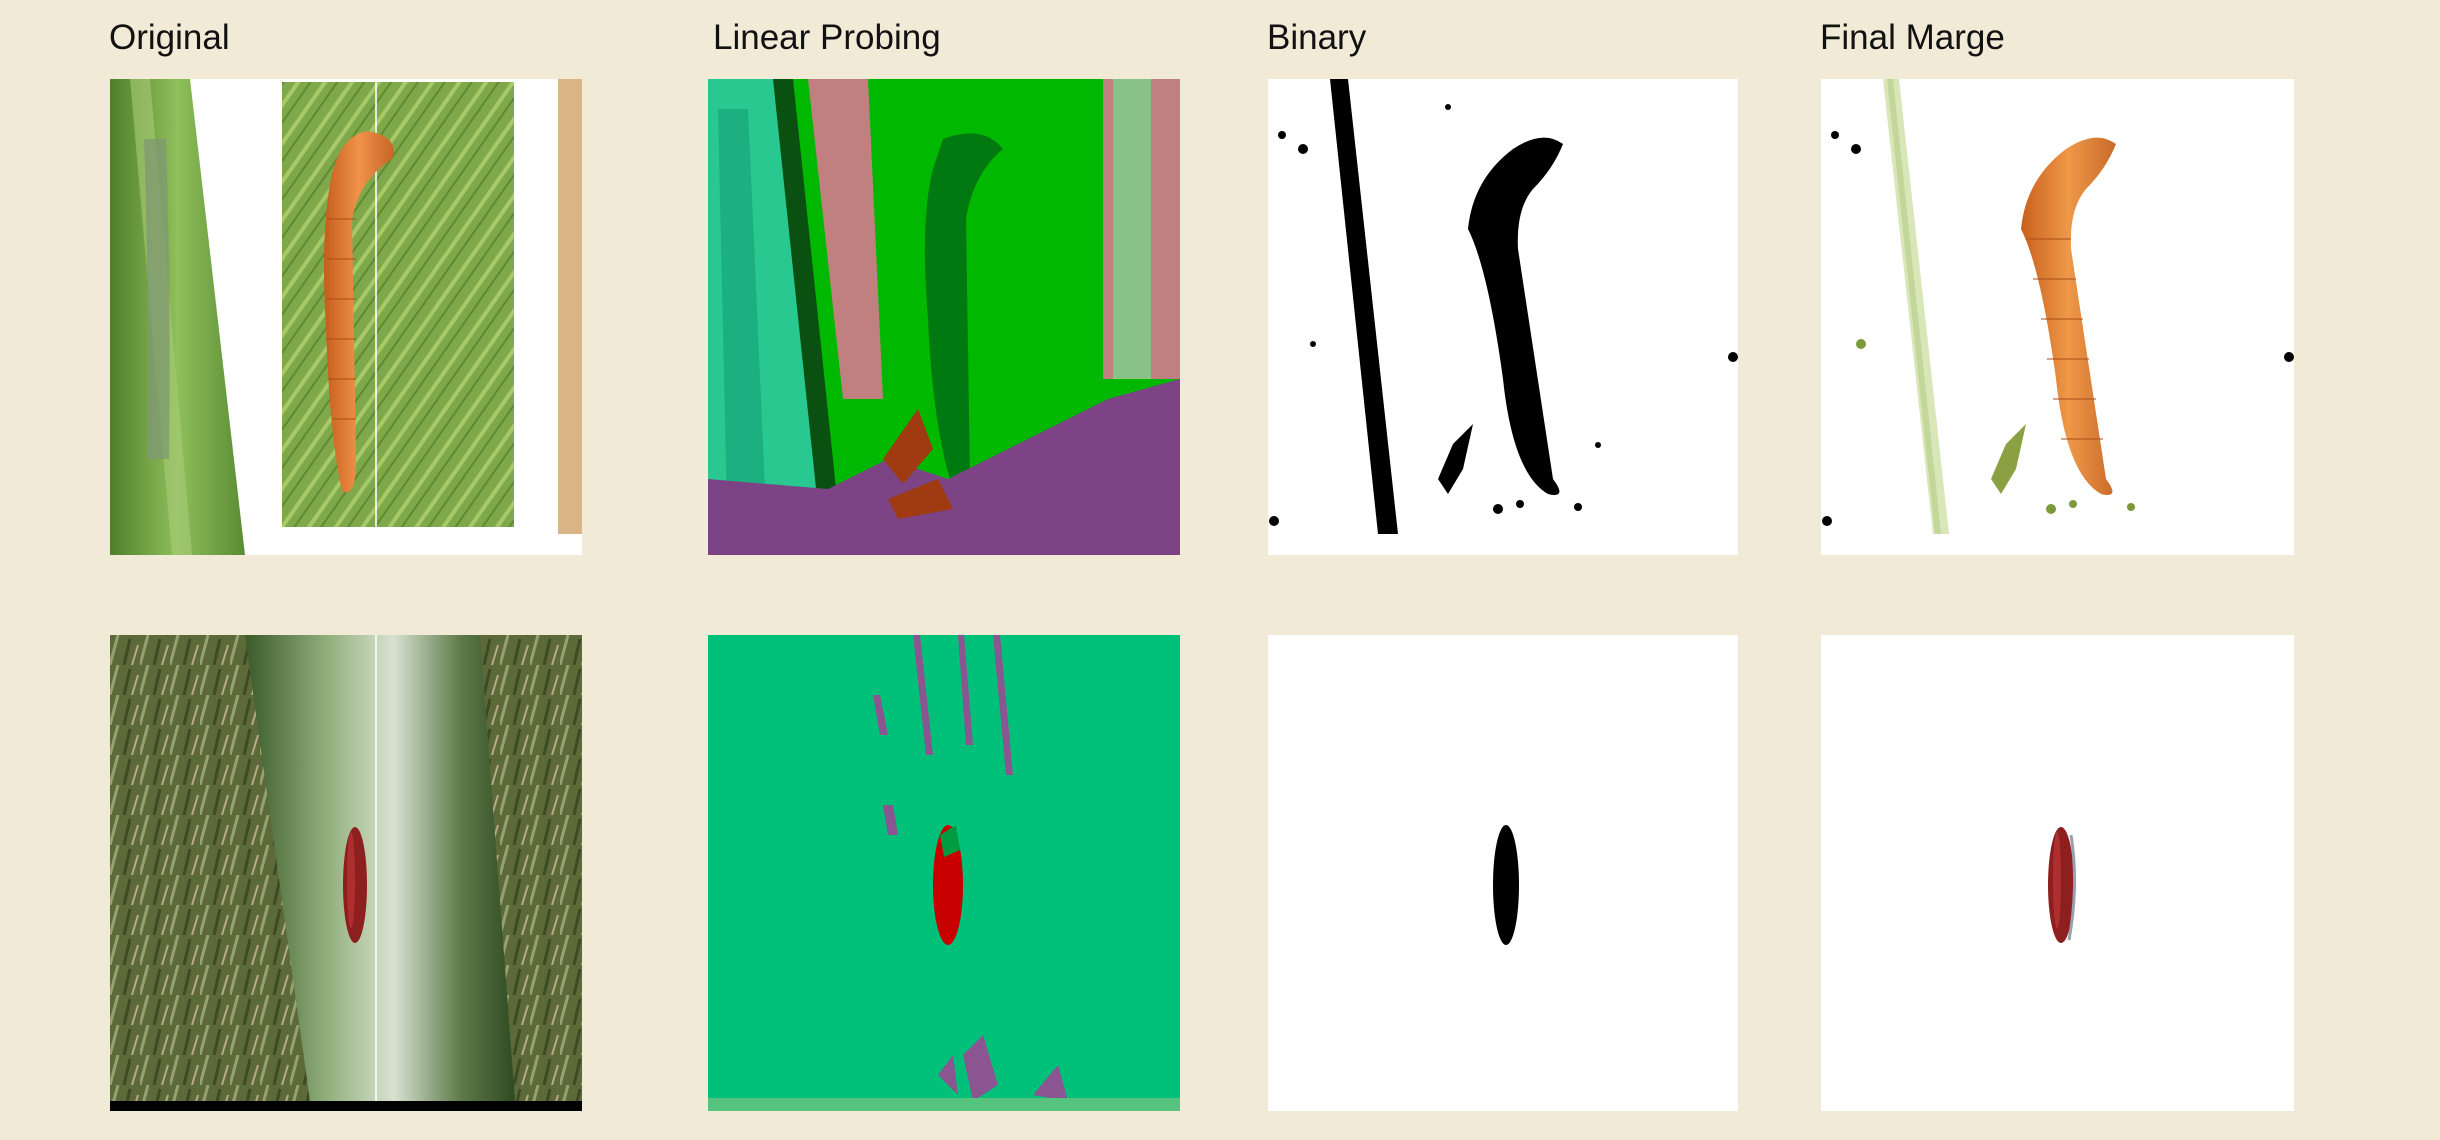 This screenshot has width=2440, height=1140. I want to click on row1-final-merge-image, so click(2057, 317).